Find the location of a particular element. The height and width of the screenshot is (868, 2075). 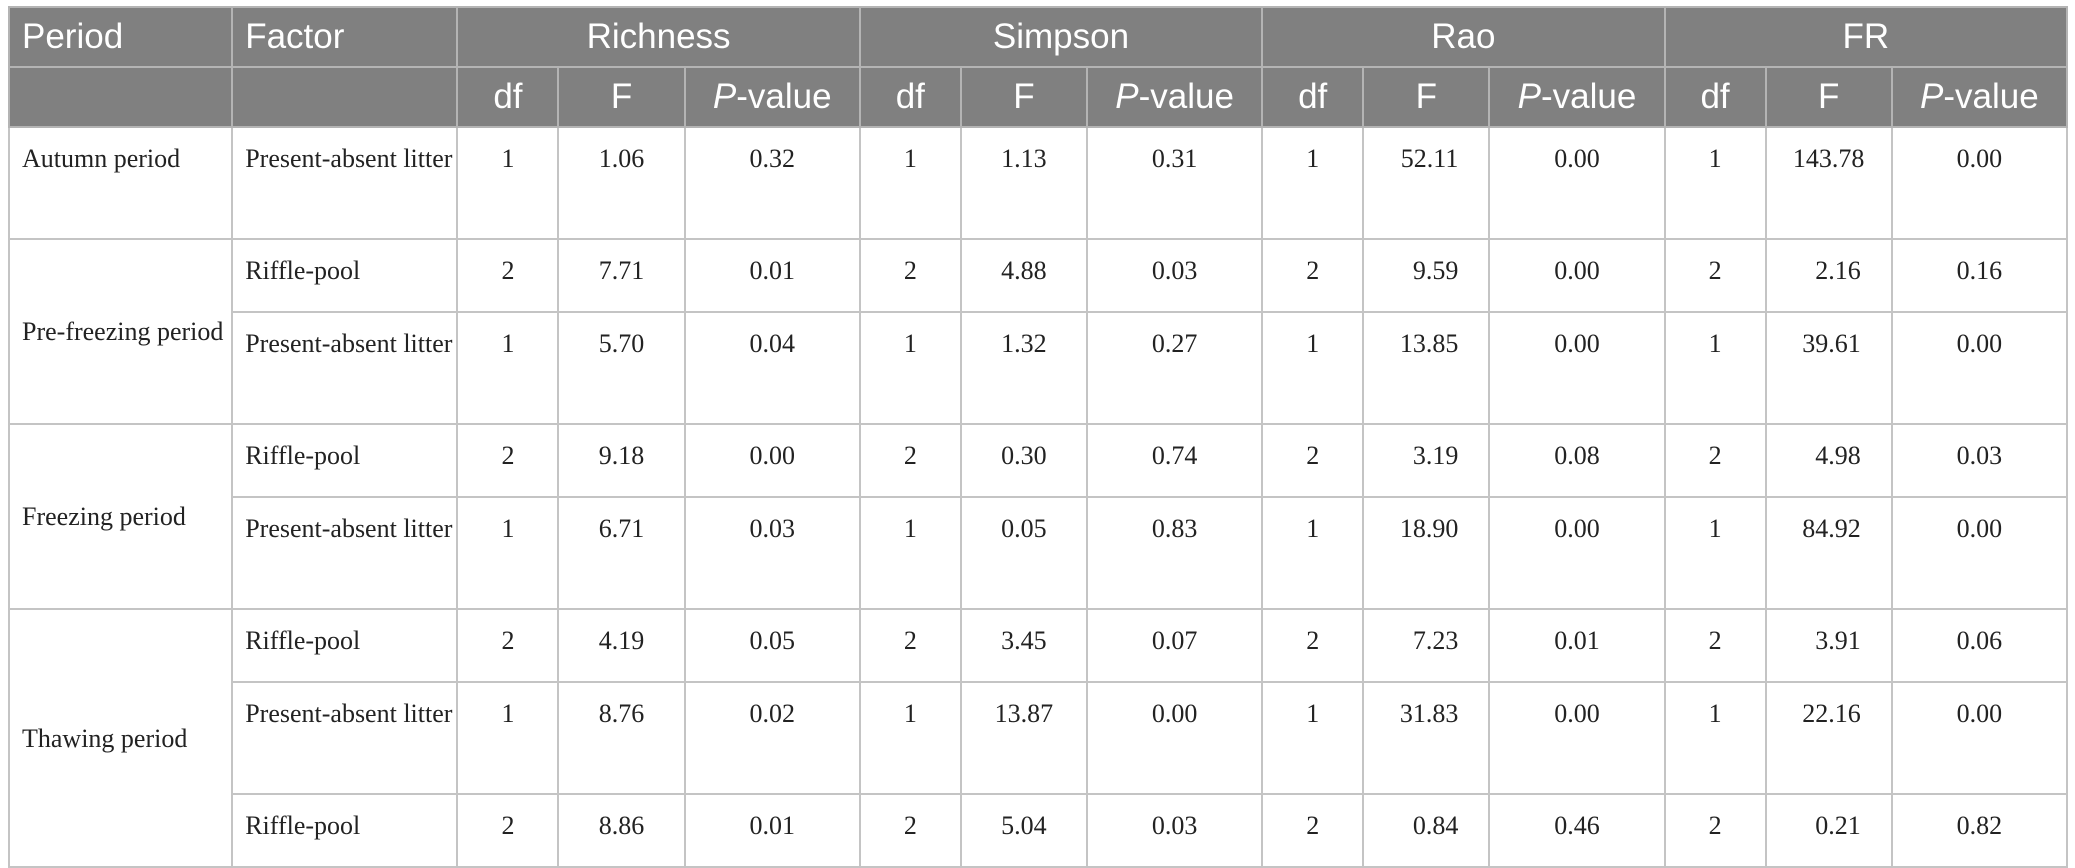

simpson-p: 0.83 is located at coordinates (1174, 553).